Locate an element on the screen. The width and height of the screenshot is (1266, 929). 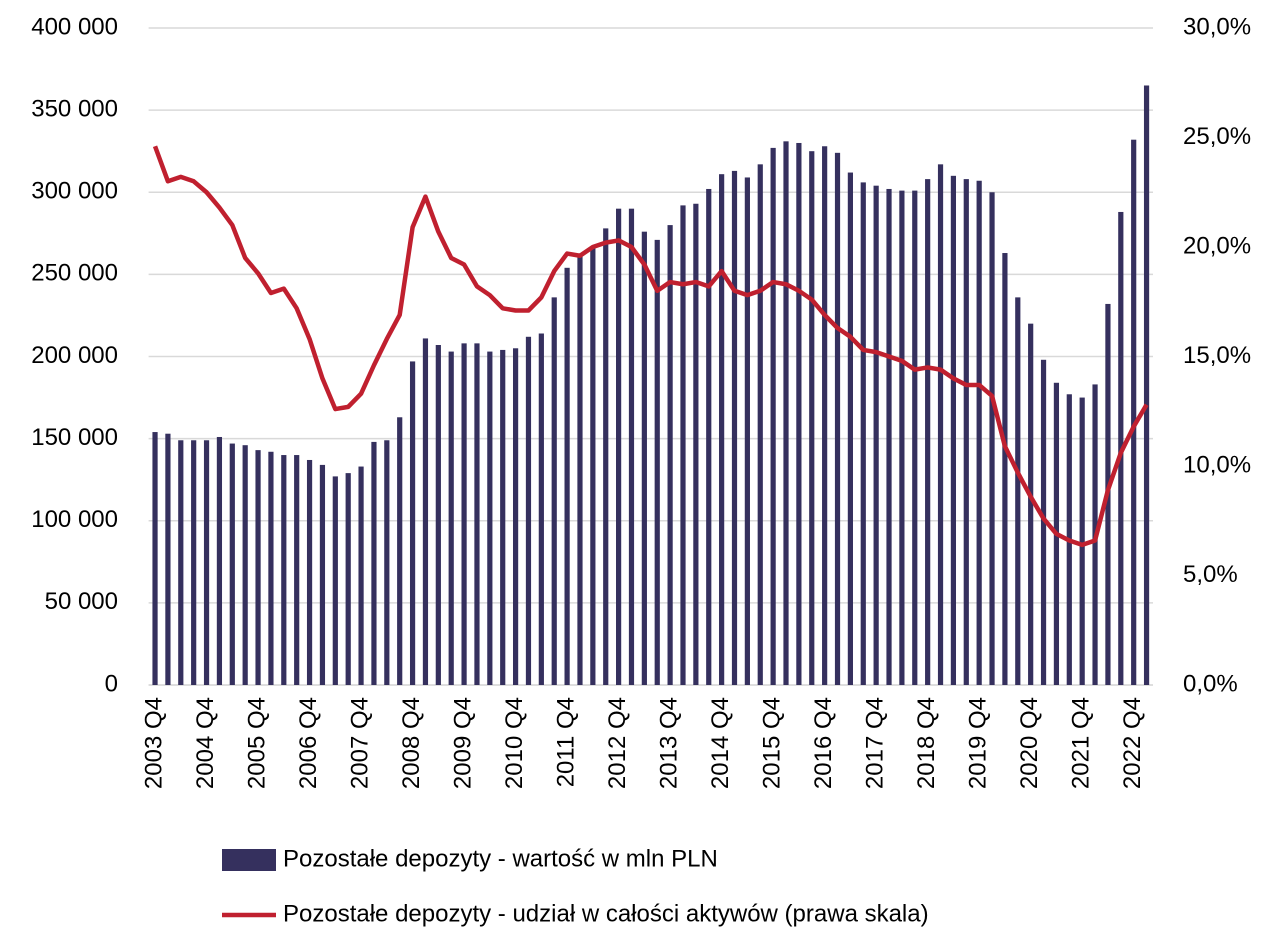
x-tick-label: 2017 Q4 is located at coordinates (874, 743).